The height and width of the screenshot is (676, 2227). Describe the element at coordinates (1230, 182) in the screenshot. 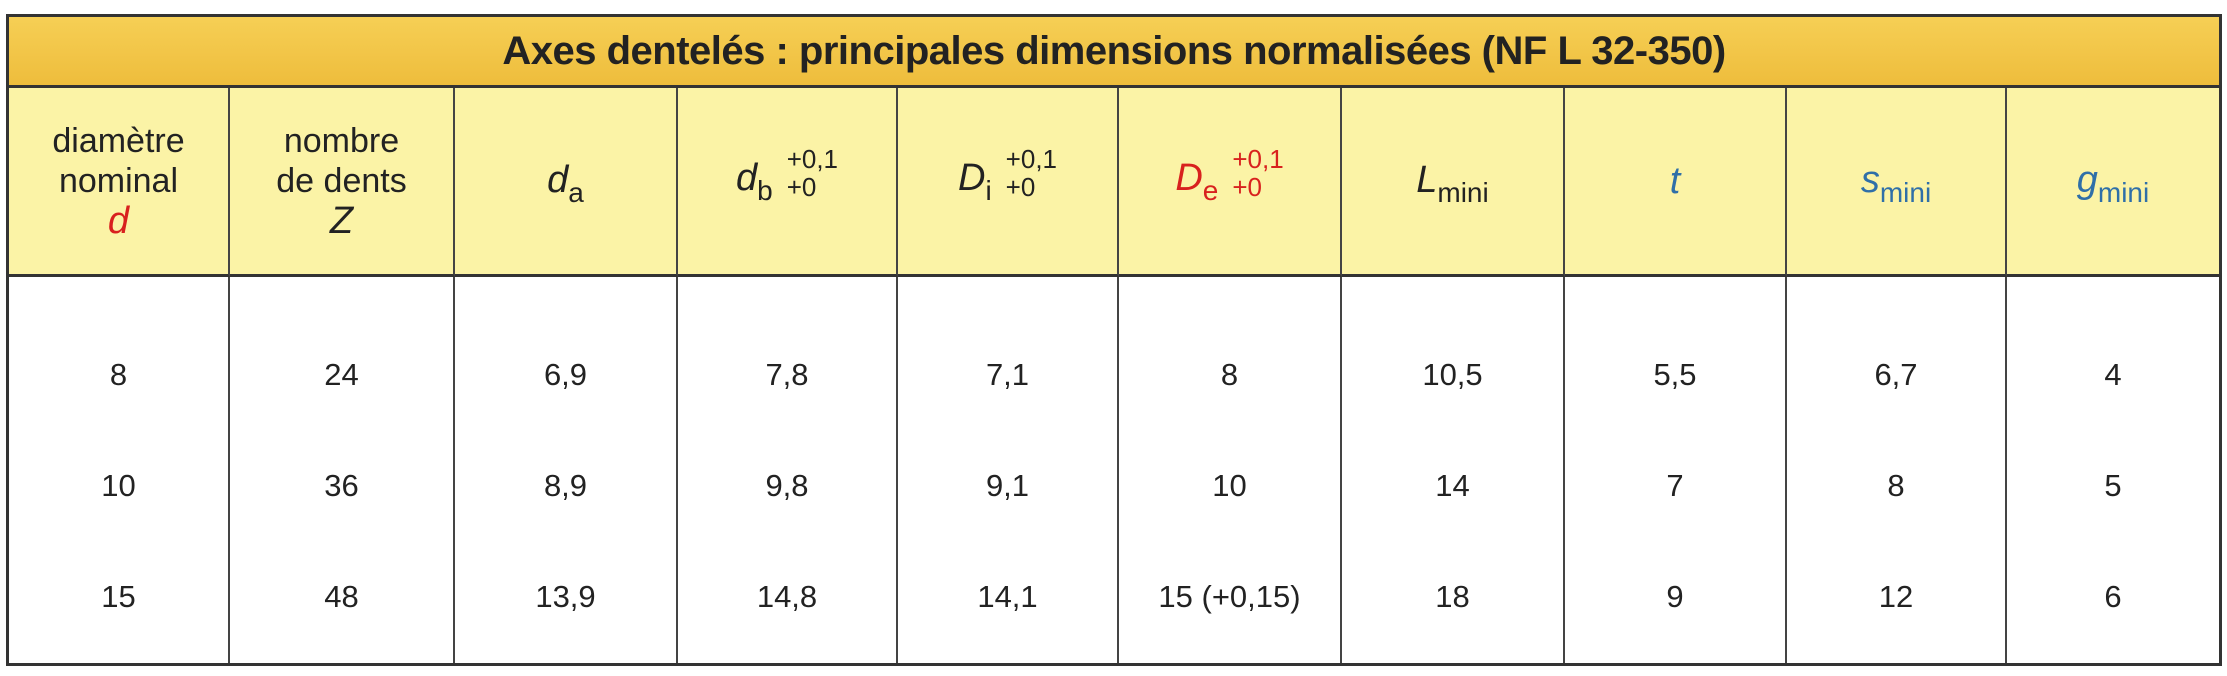

I see `header-cell: De +0,1 +0` at that location.